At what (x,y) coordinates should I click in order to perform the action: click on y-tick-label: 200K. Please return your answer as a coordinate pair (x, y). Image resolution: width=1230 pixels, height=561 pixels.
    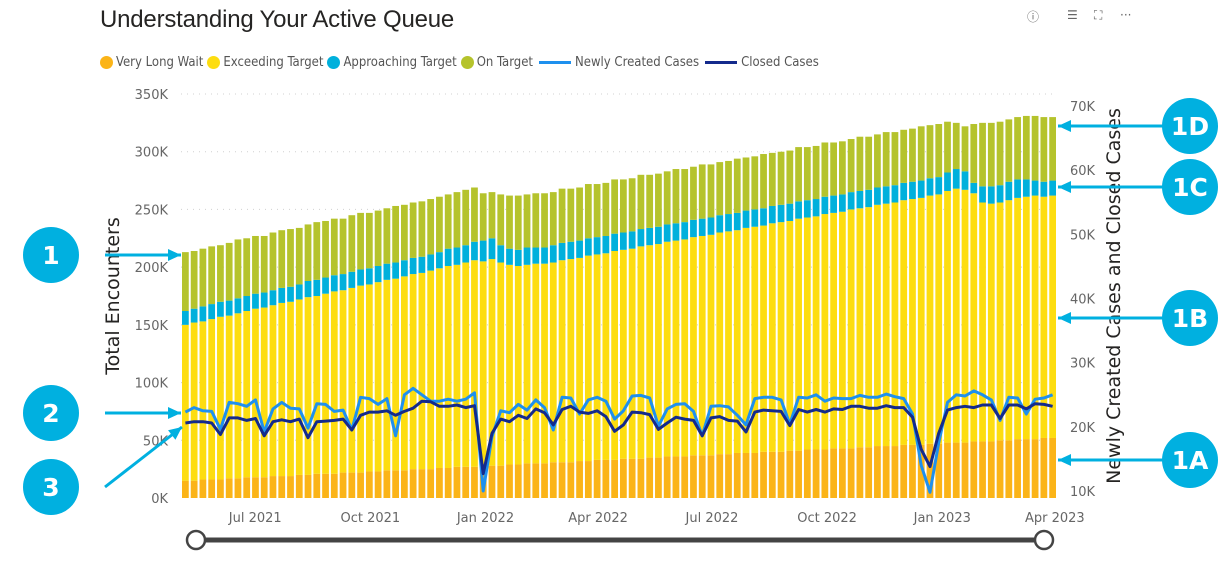
    Looking at the image, I should click on (152, 268).